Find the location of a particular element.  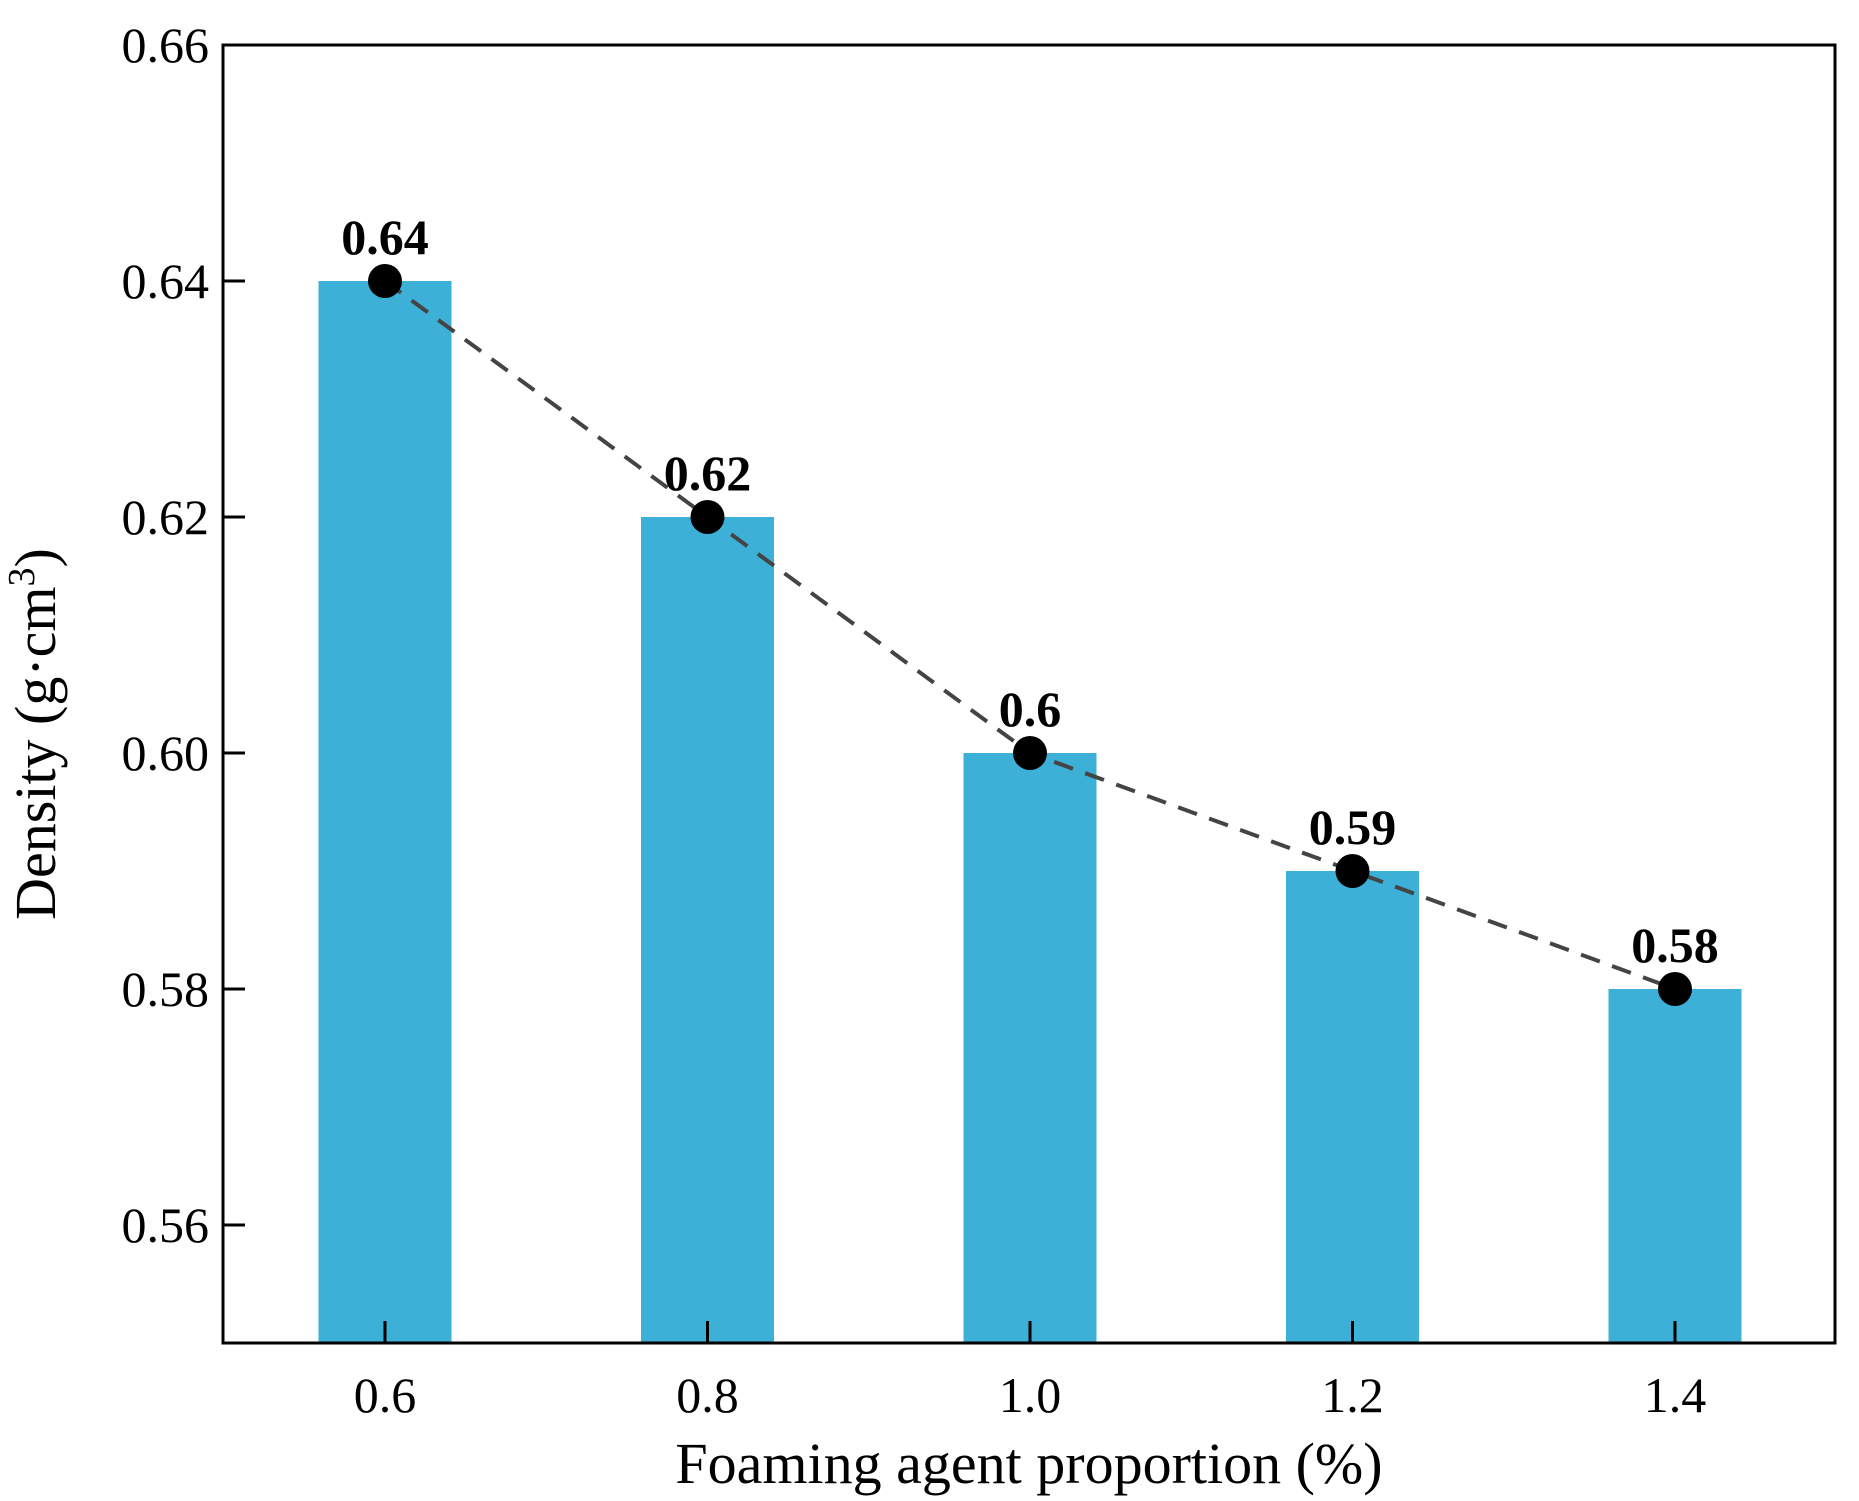

data-label-1.2: 0.59 is located at coordinates (1353, 827).